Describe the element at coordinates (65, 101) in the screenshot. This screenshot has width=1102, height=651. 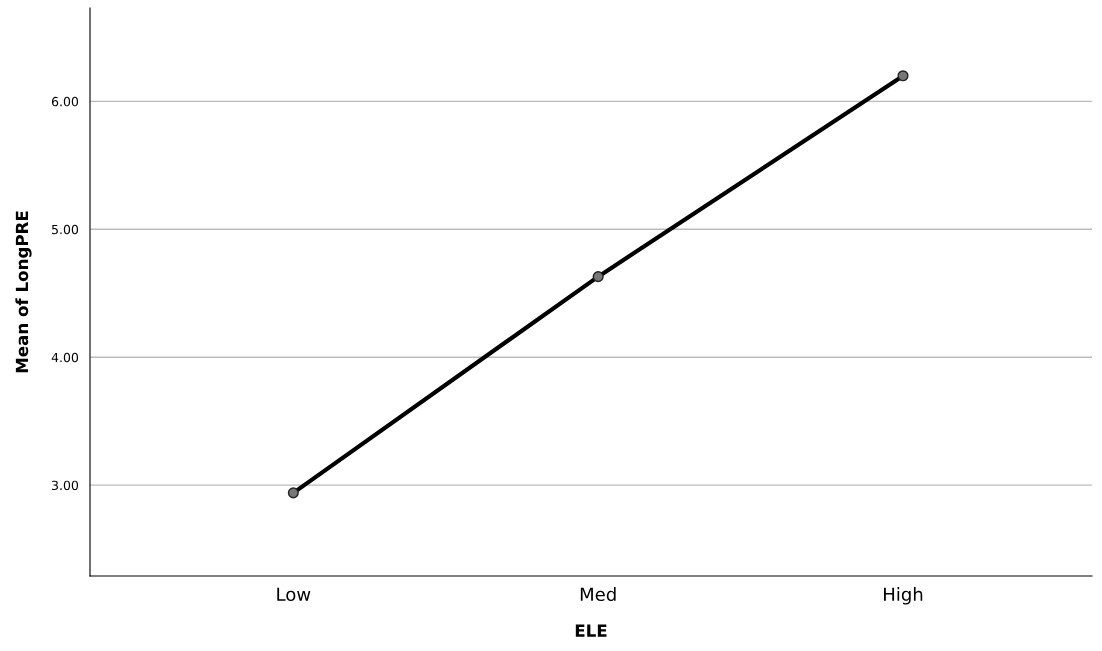
I see `y-tick-label: 6.00` at that location.